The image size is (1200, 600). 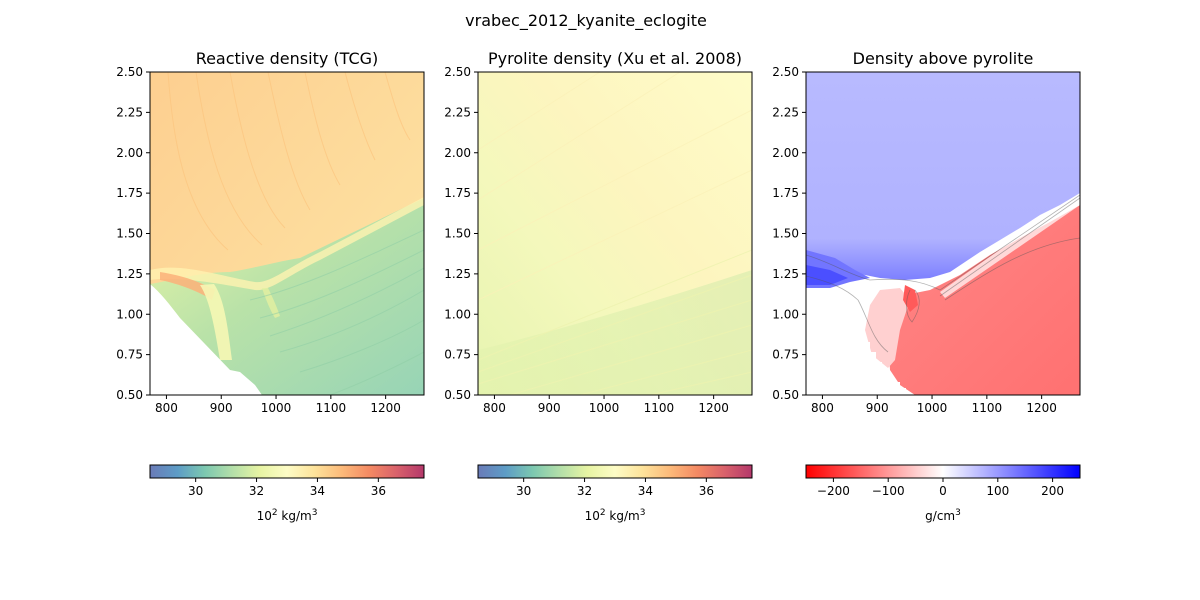 What do you see at coordinates (888, 491) in the screenshot?
I see `colorbar-tick-label: −100` at bounding box center [888, 491].